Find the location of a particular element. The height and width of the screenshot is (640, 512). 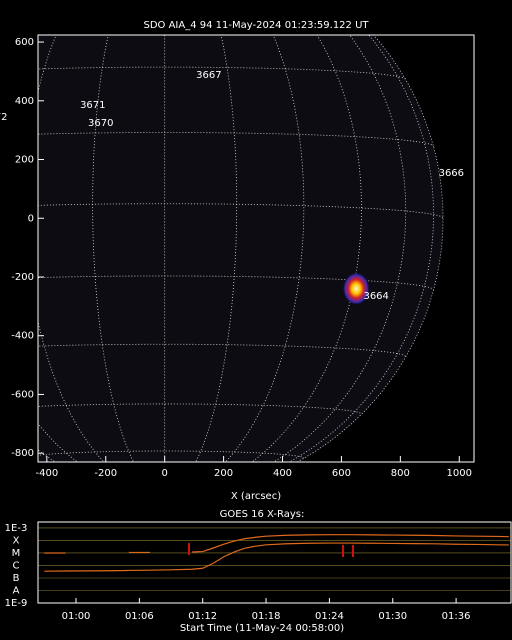

x-axis-label: X (arcsec) is located at coordinates (256, 496).